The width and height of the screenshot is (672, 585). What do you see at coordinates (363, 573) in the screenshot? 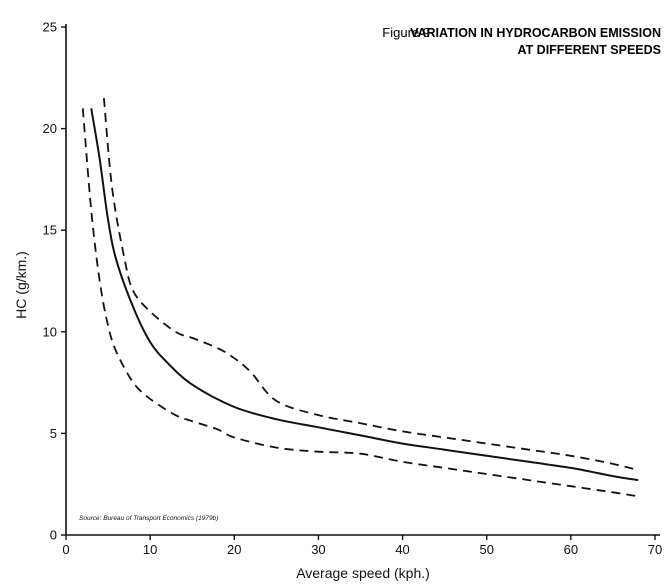
I see `x-axis-label: Average speed (kph.)` at bounding box center [363, 573].